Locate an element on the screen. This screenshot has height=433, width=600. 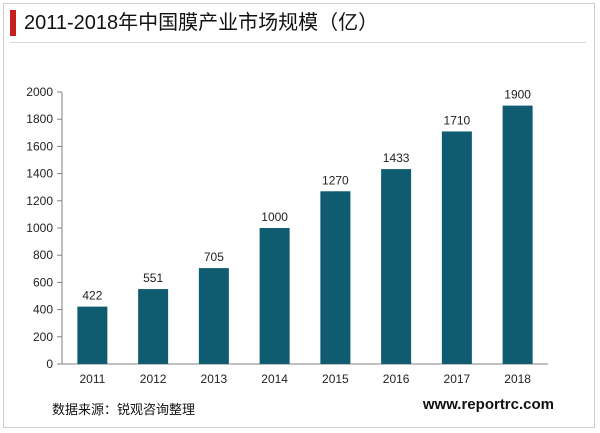
bar-2013 is located at coordinates (213, 316).